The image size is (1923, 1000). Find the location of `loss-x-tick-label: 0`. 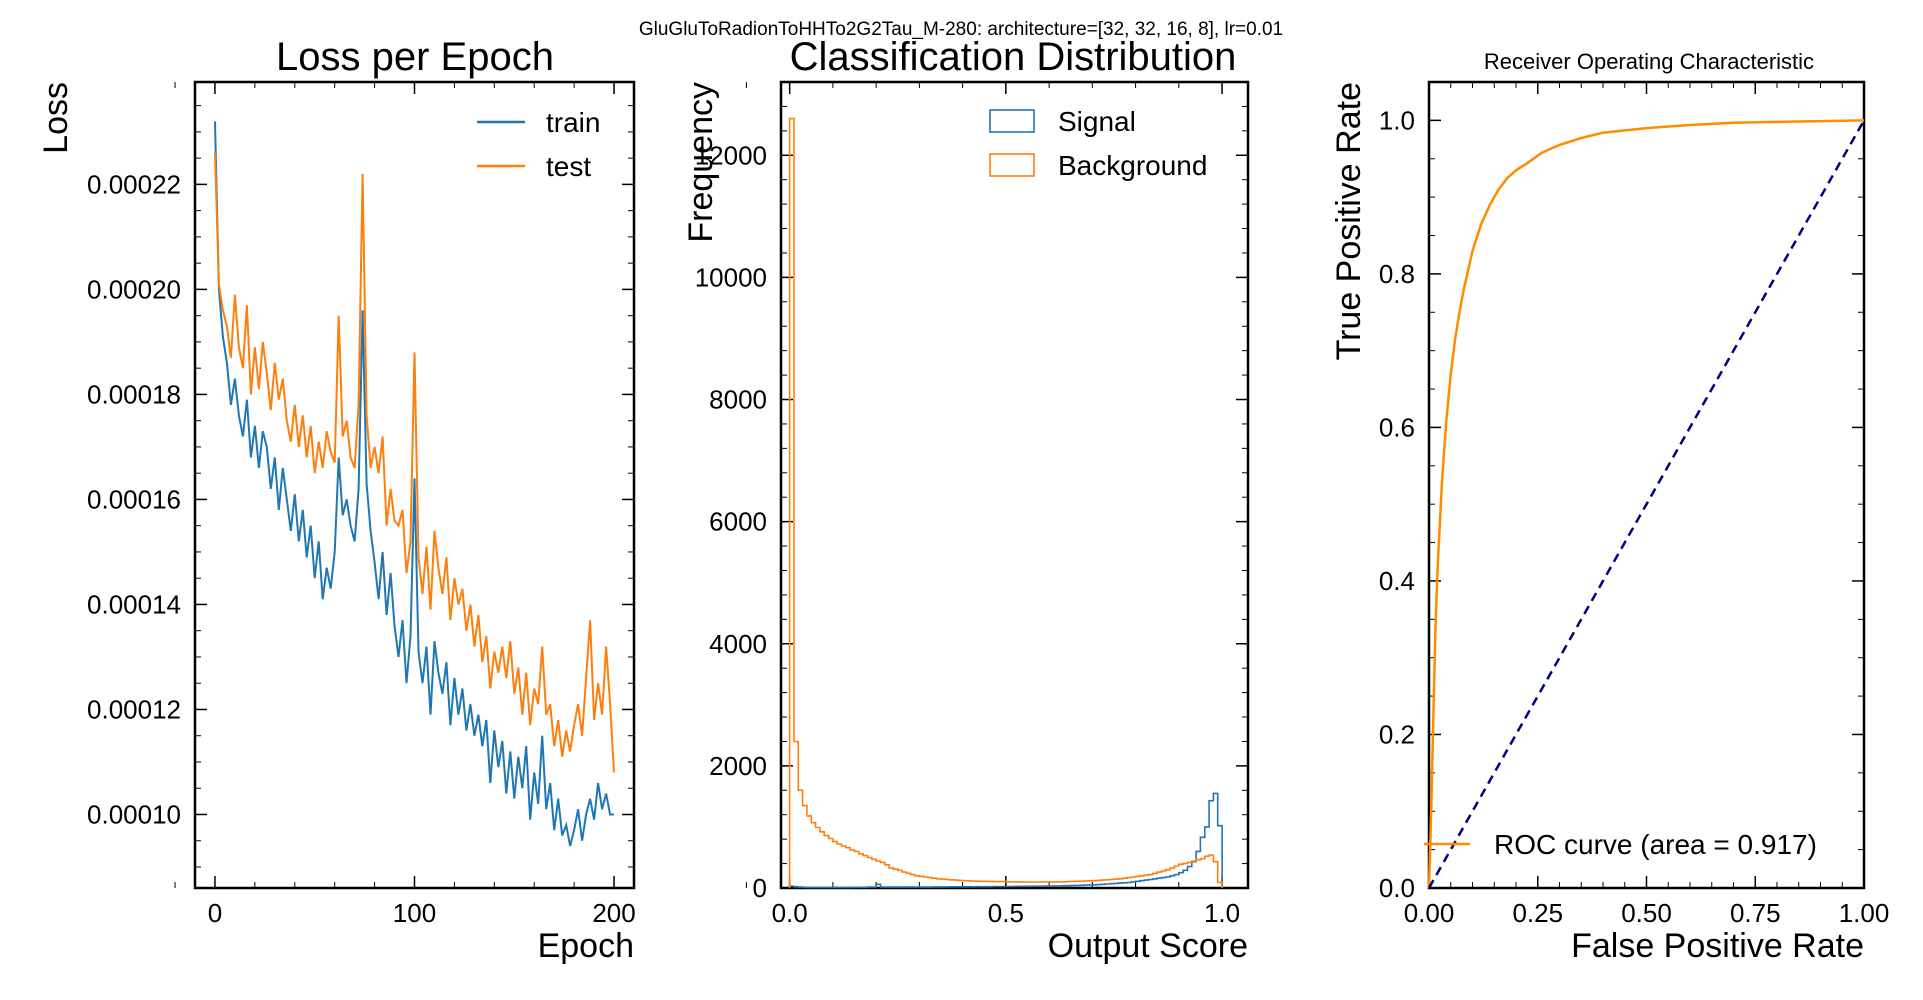

loss-x-tick-label: 0 is located at coordinates (215, 913).